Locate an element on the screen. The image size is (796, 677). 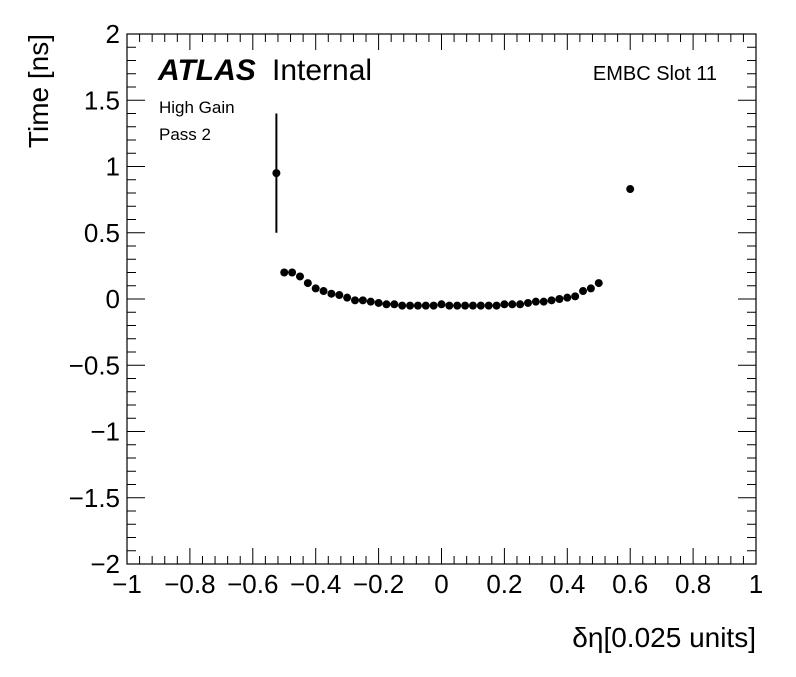
y-tick-label: 2 is located at coordinates (113, 34).